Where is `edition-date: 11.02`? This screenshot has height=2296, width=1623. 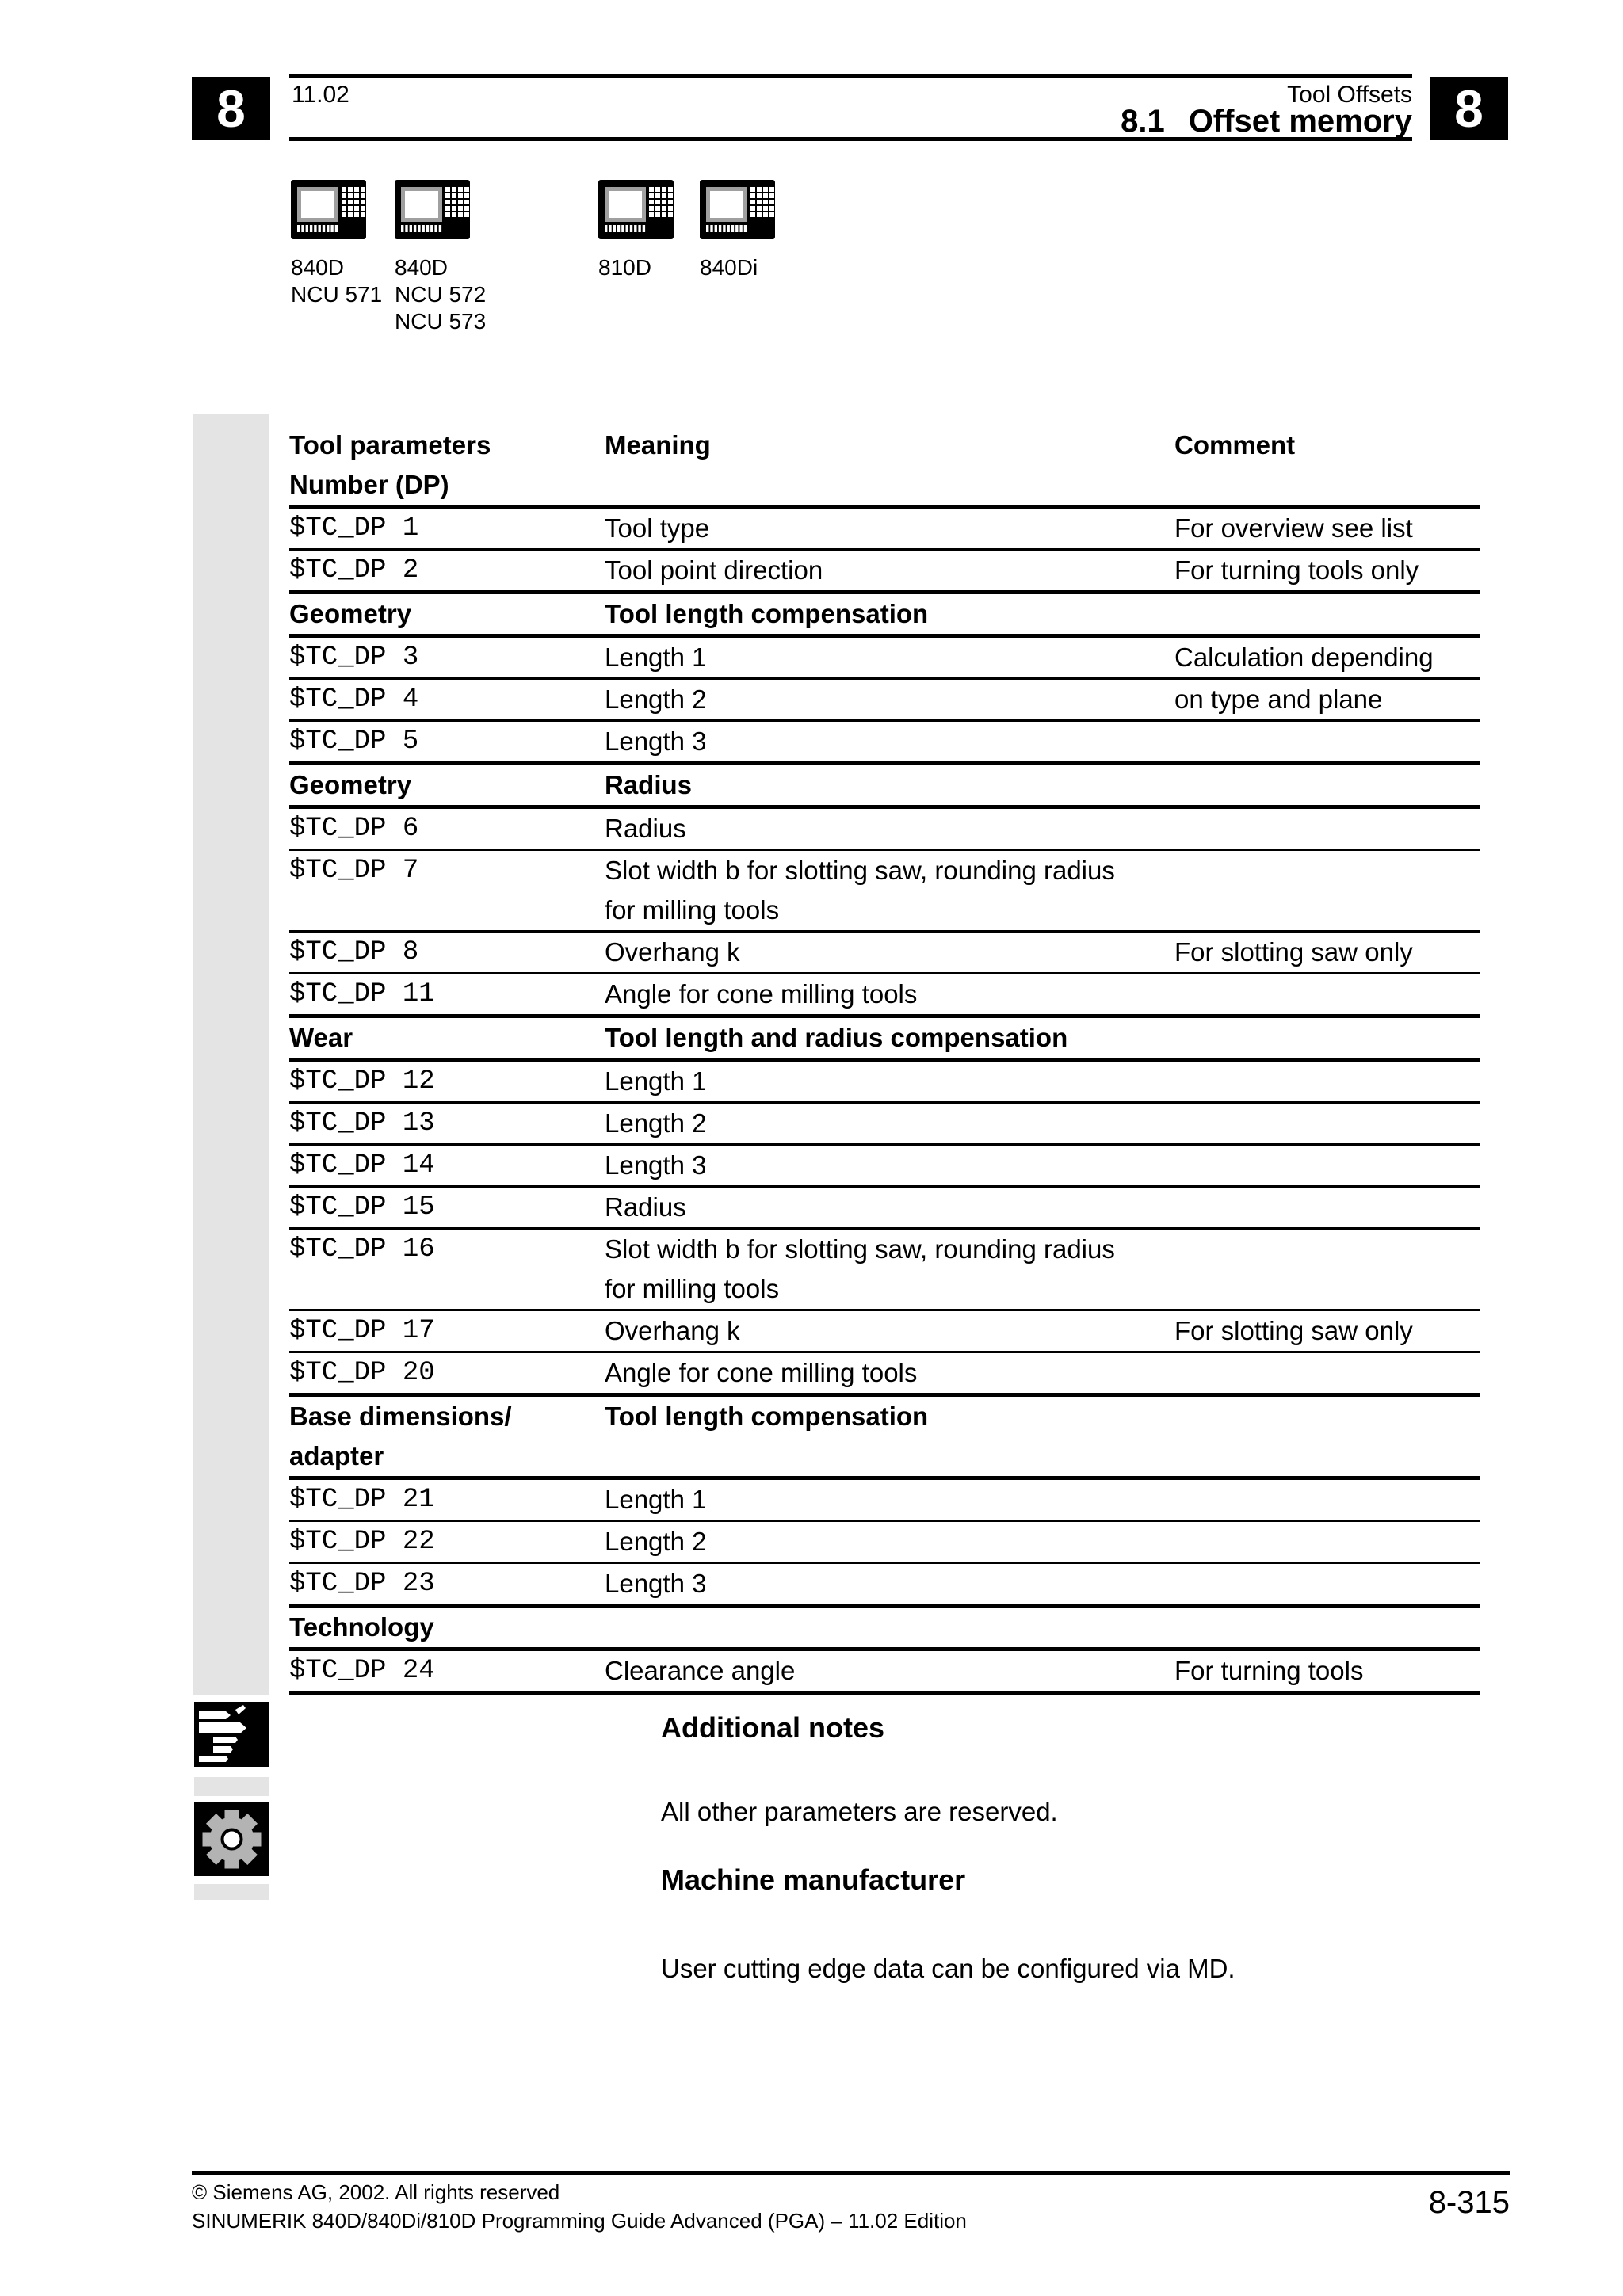 edition-date: 11.02 is located at coordinates (320, 95).